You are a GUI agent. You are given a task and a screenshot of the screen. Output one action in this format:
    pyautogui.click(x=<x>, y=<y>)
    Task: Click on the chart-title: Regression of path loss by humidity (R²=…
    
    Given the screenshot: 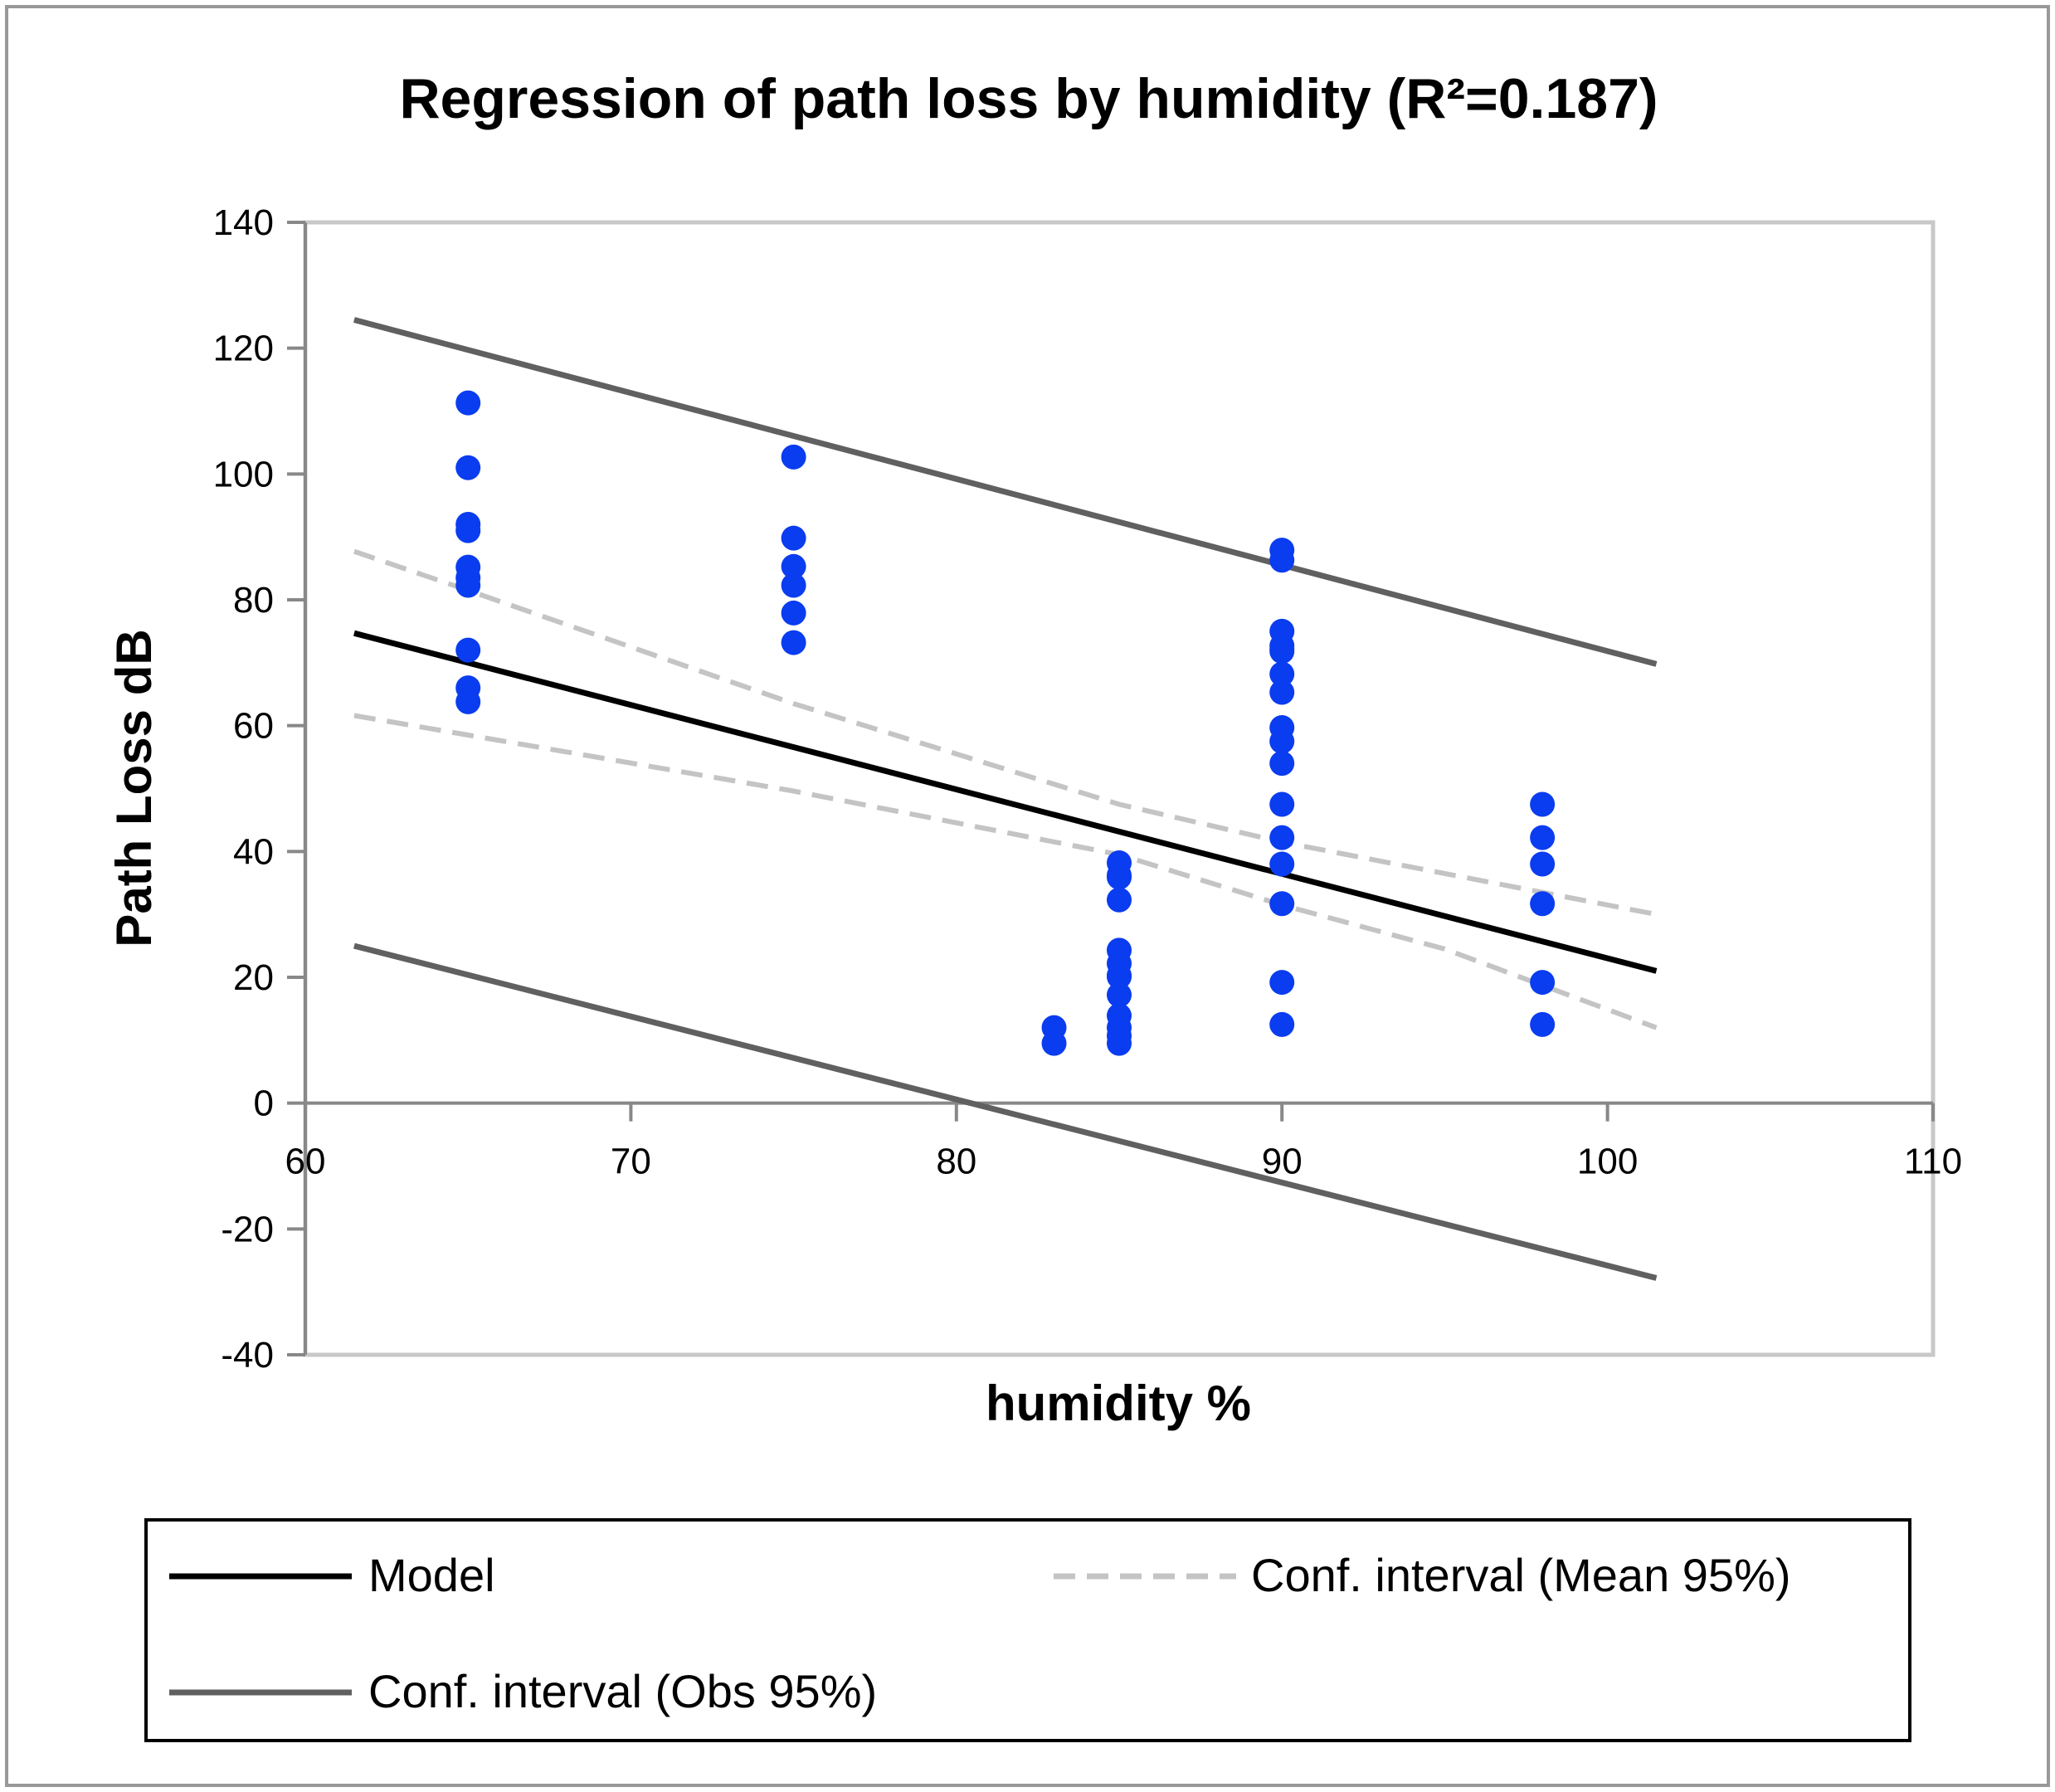 What is the action you would take?
    pyautogui.click(x=1028, y=98)
    